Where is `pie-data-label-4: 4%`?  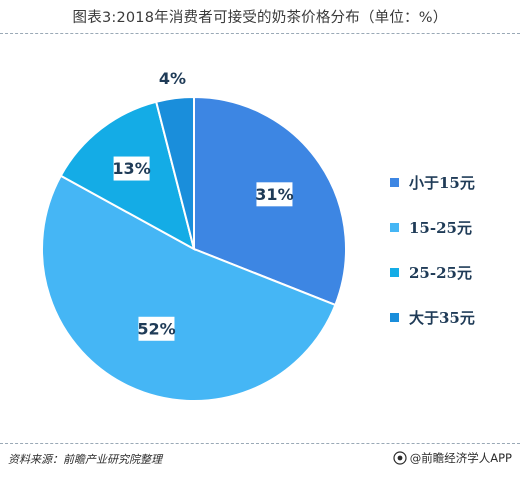
pie-data-label-4: 4% is located at coordinates (172, 78).